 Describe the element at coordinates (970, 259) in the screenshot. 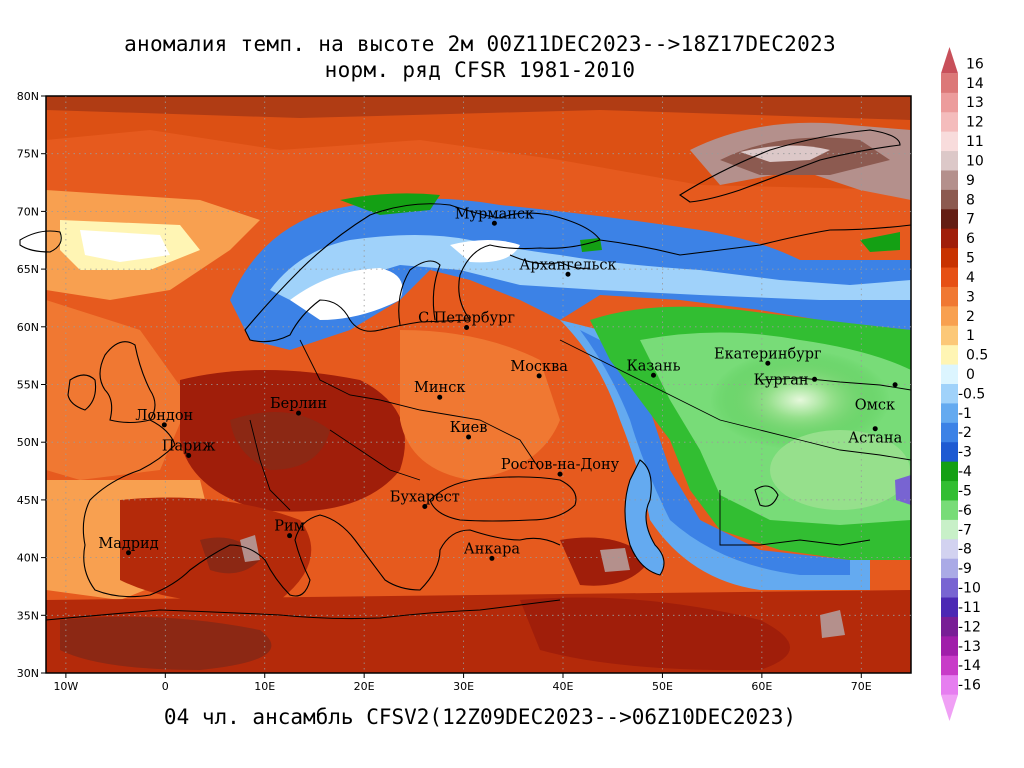

I see `colorbar-label: 5` at that location.